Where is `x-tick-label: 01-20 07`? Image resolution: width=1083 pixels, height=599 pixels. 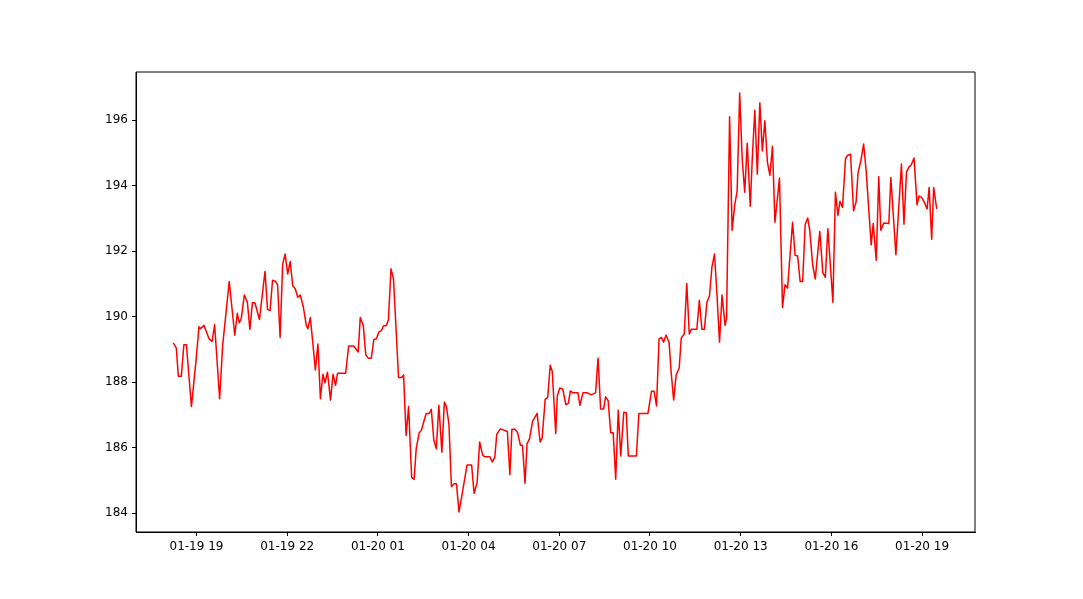
x-tick-label: 01-20 07 is located at coordinates (559, 546).